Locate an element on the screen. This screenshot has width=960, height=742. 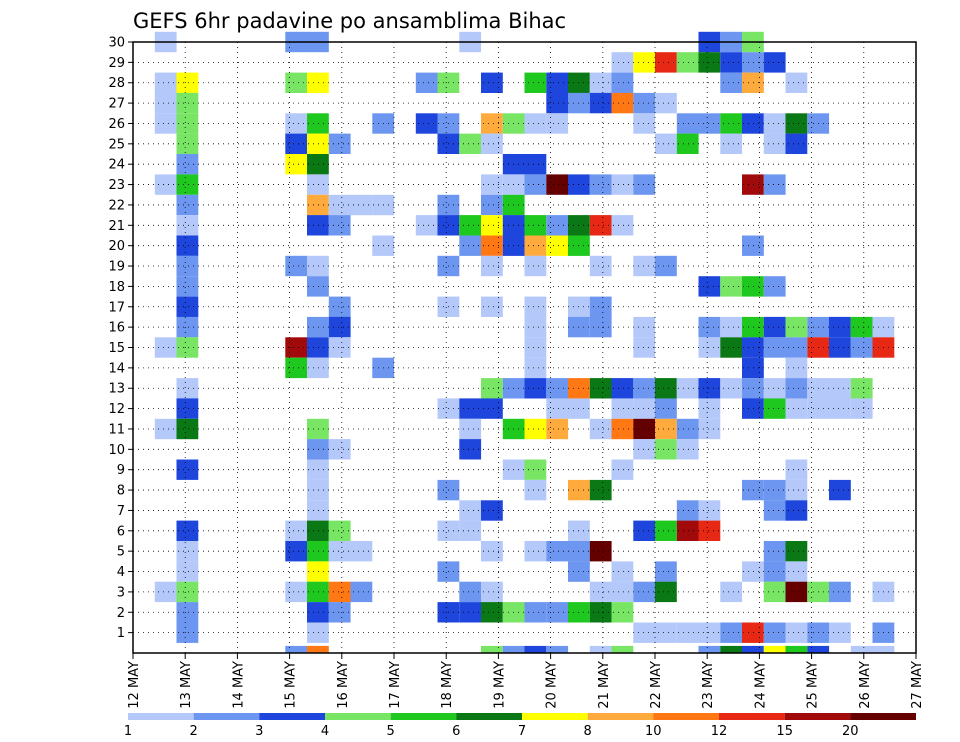
x-tick-label: 15 MAY is located at coordinates (291, 685).